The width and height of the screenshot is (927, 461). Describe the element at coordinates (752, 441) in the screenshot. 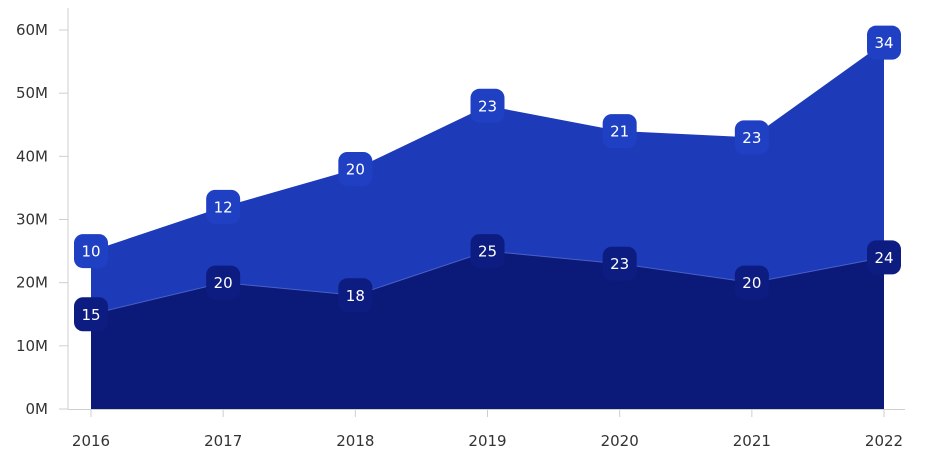

I see `x-tick-label: 2021` at that location.